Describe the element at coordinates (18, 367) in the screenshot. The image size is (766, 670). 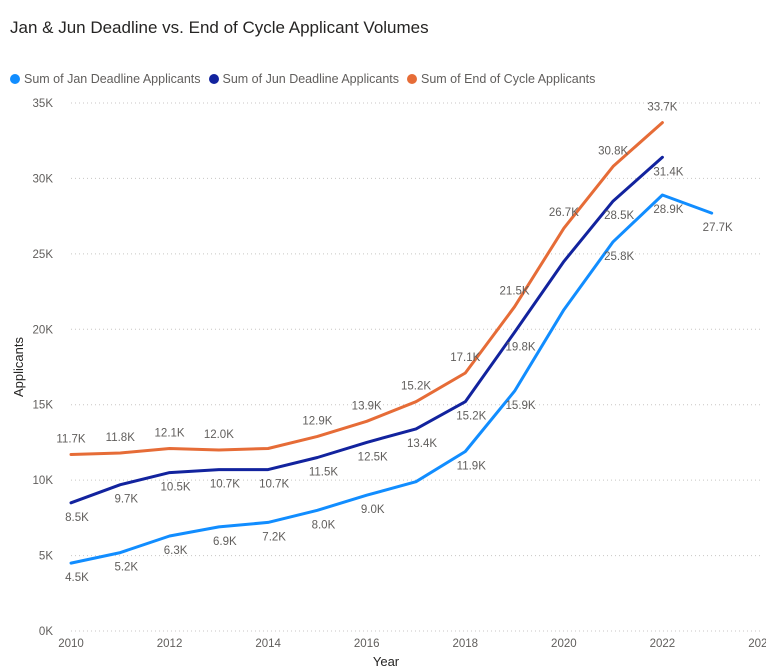
I see `y-axis-title: Applicants` at that location.